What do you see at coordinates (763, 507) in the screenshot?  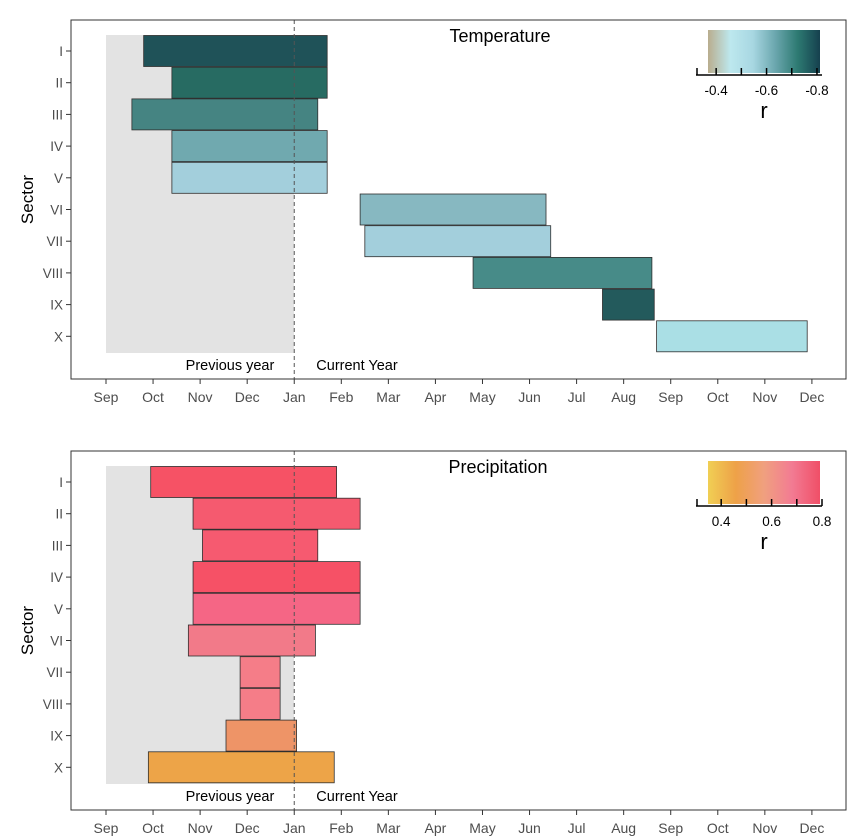 I see `color-legend: 0.4 0.6 0.8 r` at bounding box center [763, 507].